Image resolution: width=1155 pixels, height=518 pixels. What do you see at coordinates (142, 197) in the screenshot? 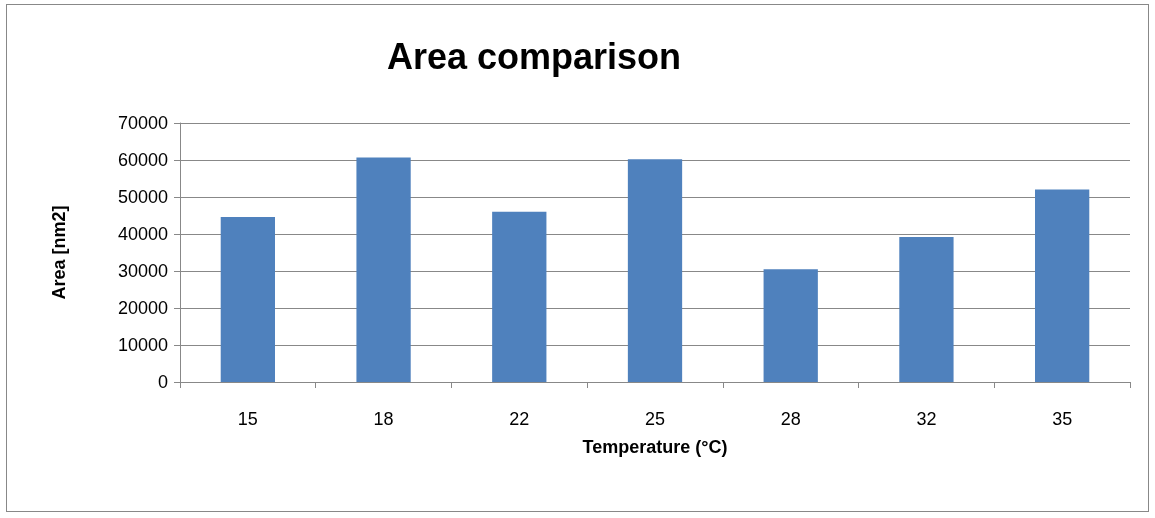
I see `y-tick-label: 50000` at bounding box center [142, 197].